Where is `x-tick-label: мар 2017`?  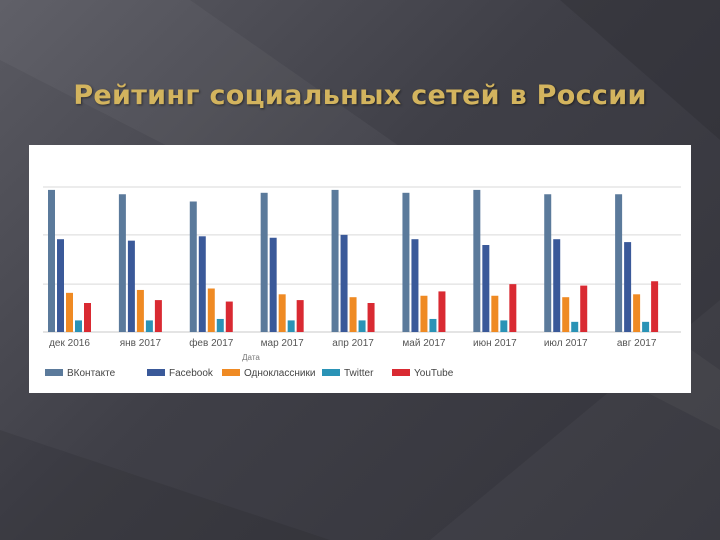 x-tick-label: мар 2017 is located at coordinates (282, 343).